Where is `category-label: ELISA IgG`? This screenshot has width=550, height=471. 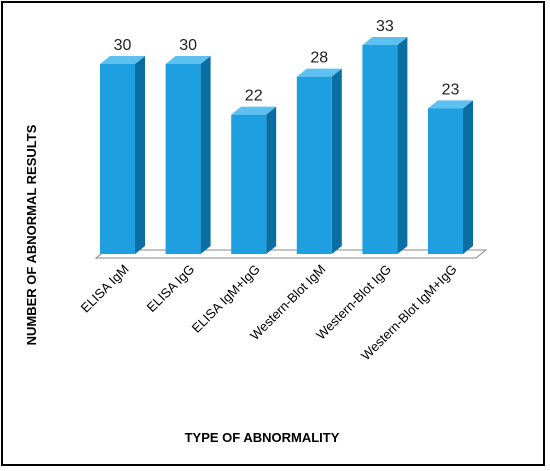 category-label: ELISA IgG is located at coordinates (171, 289).